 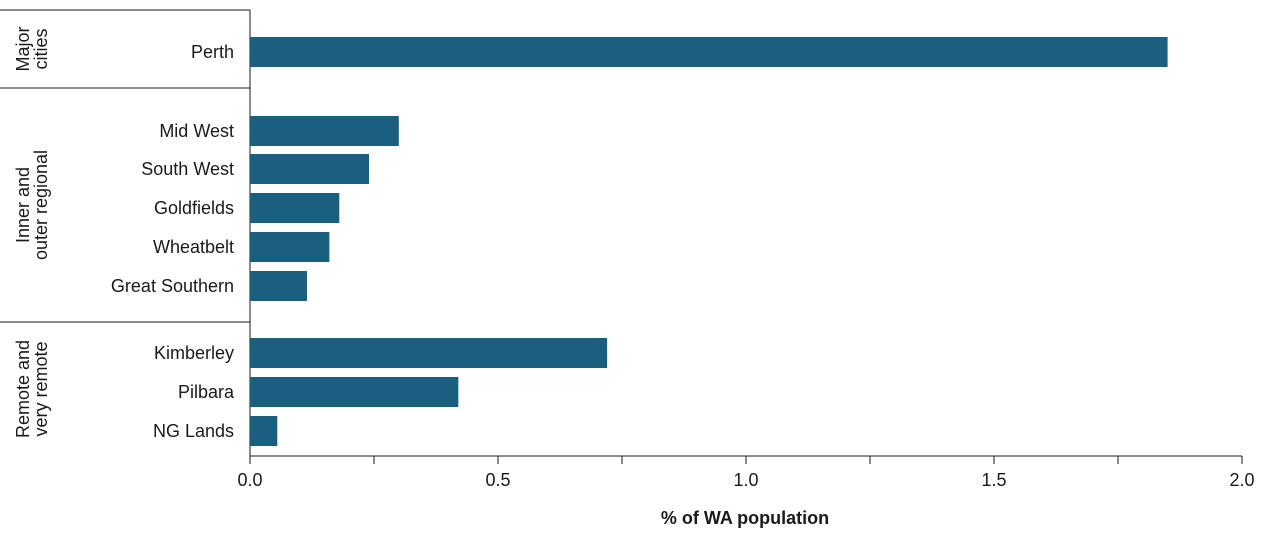 What do you see at coordinates (745, 518) in the screenshot?
I see `x-axis-title: % of WA population` at bounding box center [745, 518].